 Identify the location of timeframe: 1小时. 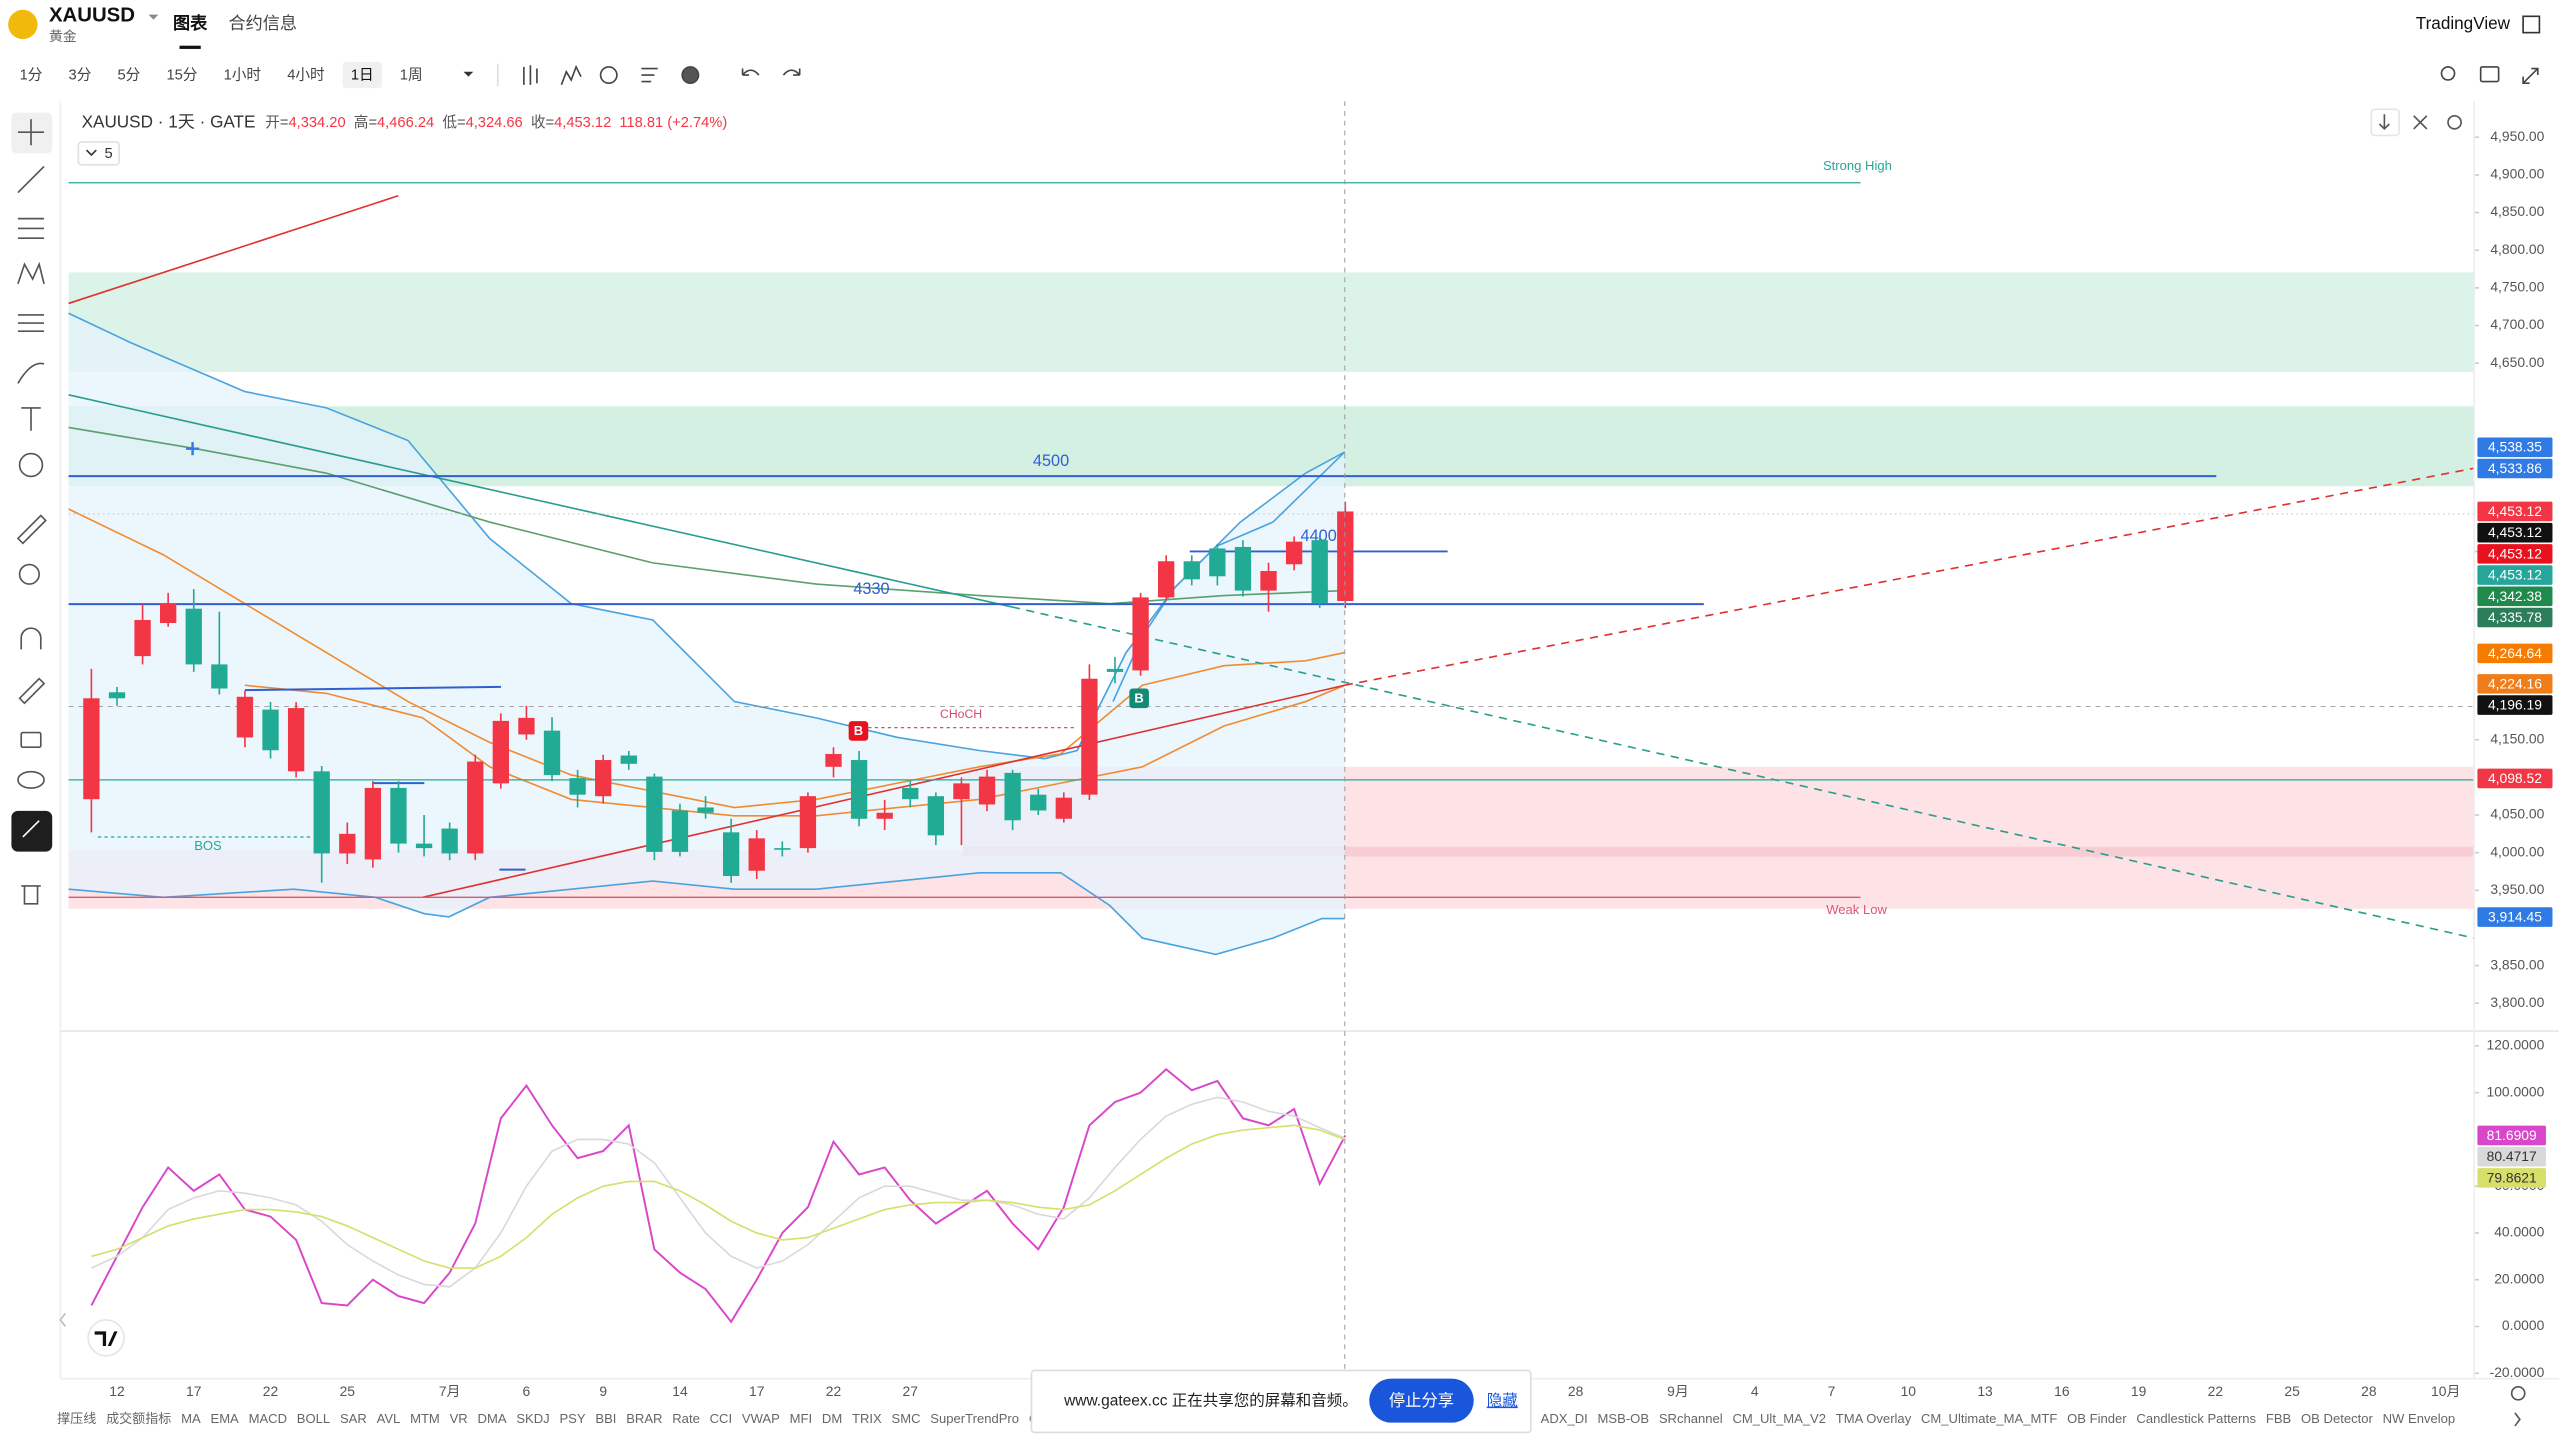
(243, 75).